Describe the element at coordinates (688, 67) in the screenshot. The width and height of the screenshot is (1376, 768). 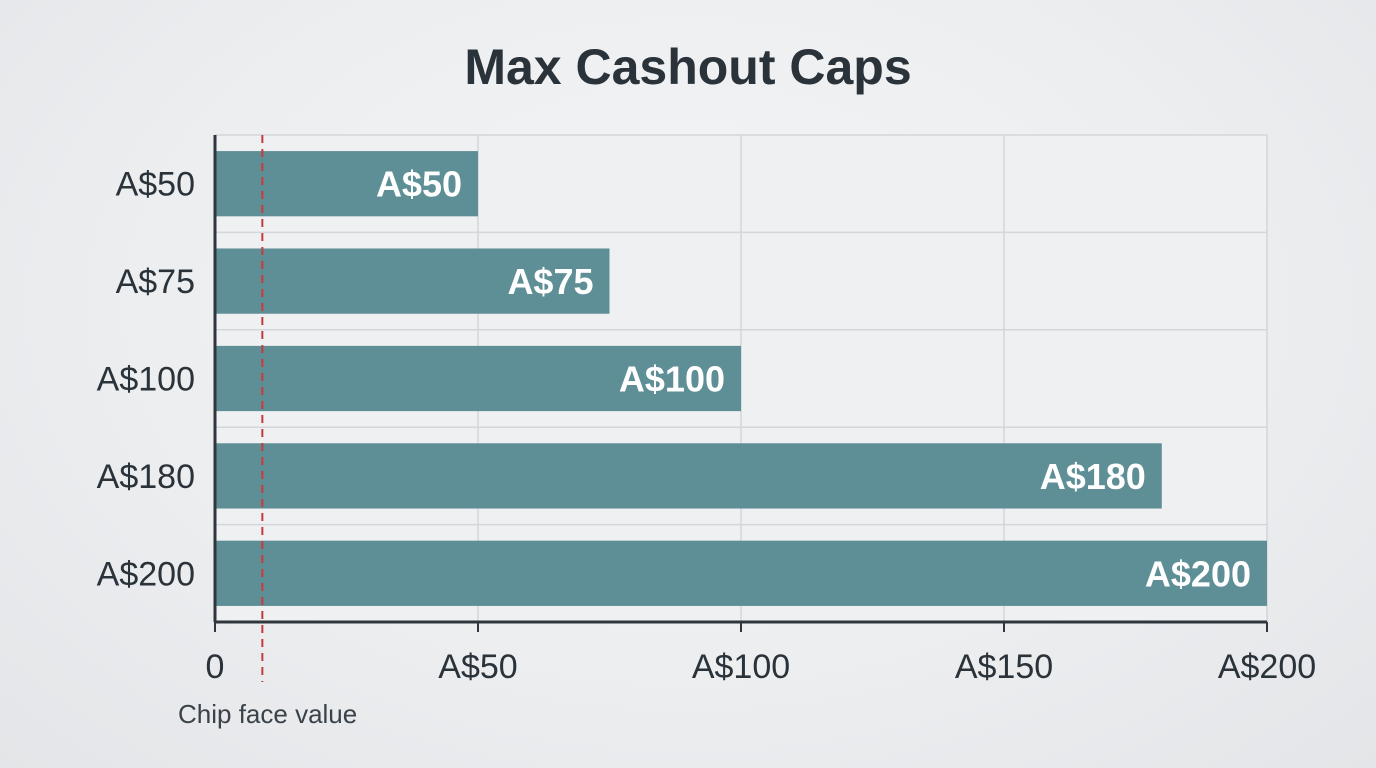
I see `chart-title: Max Cashout Caps` at that location.